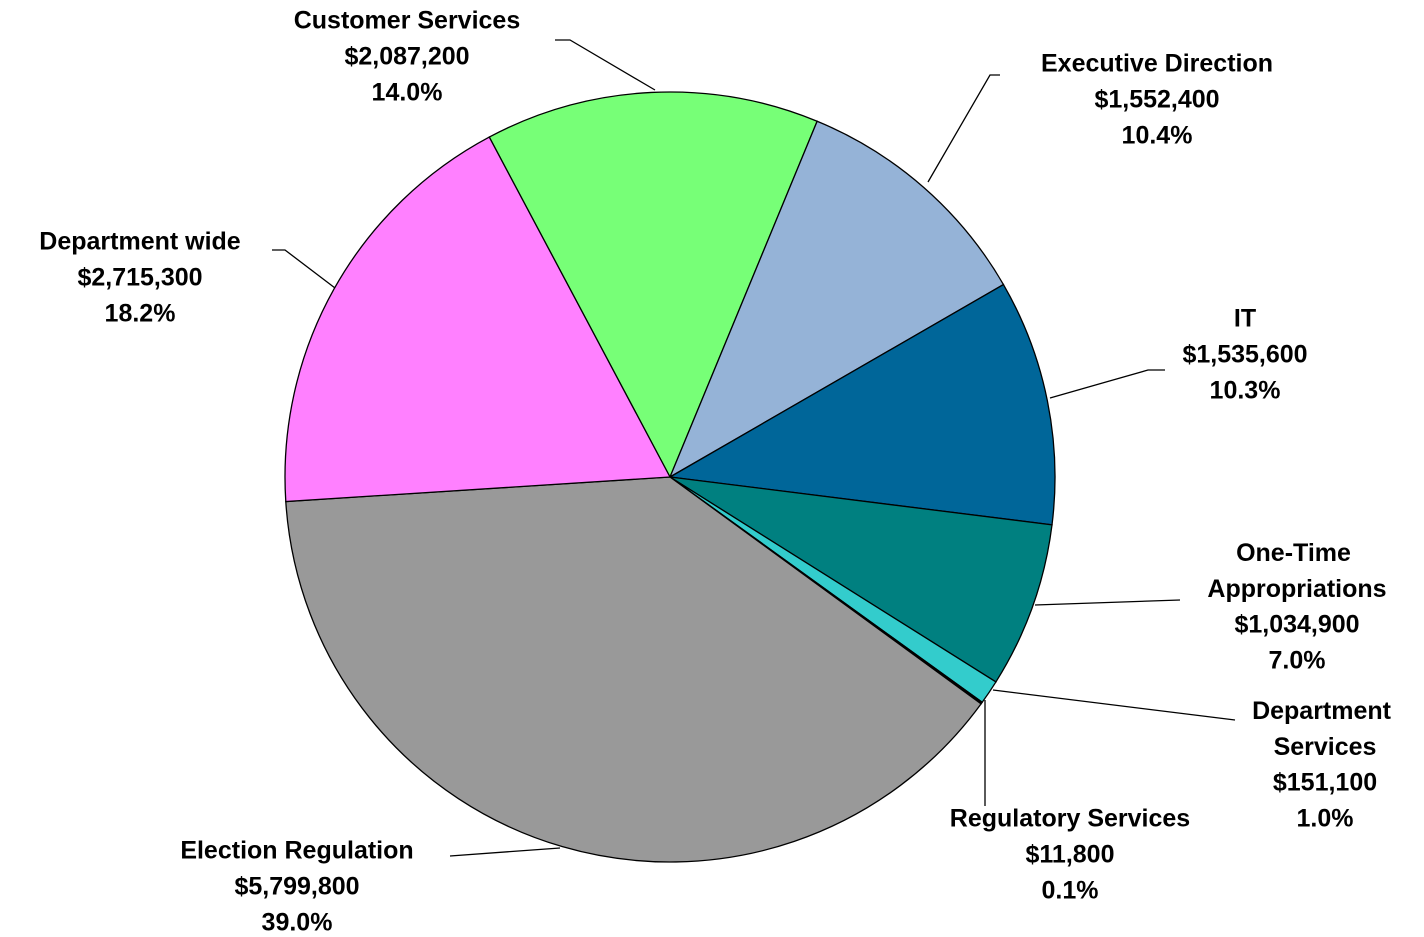  Describe the element at coordinates (1157, 136) in the screenshot. I see `percent-label: 10.4%` at that location.